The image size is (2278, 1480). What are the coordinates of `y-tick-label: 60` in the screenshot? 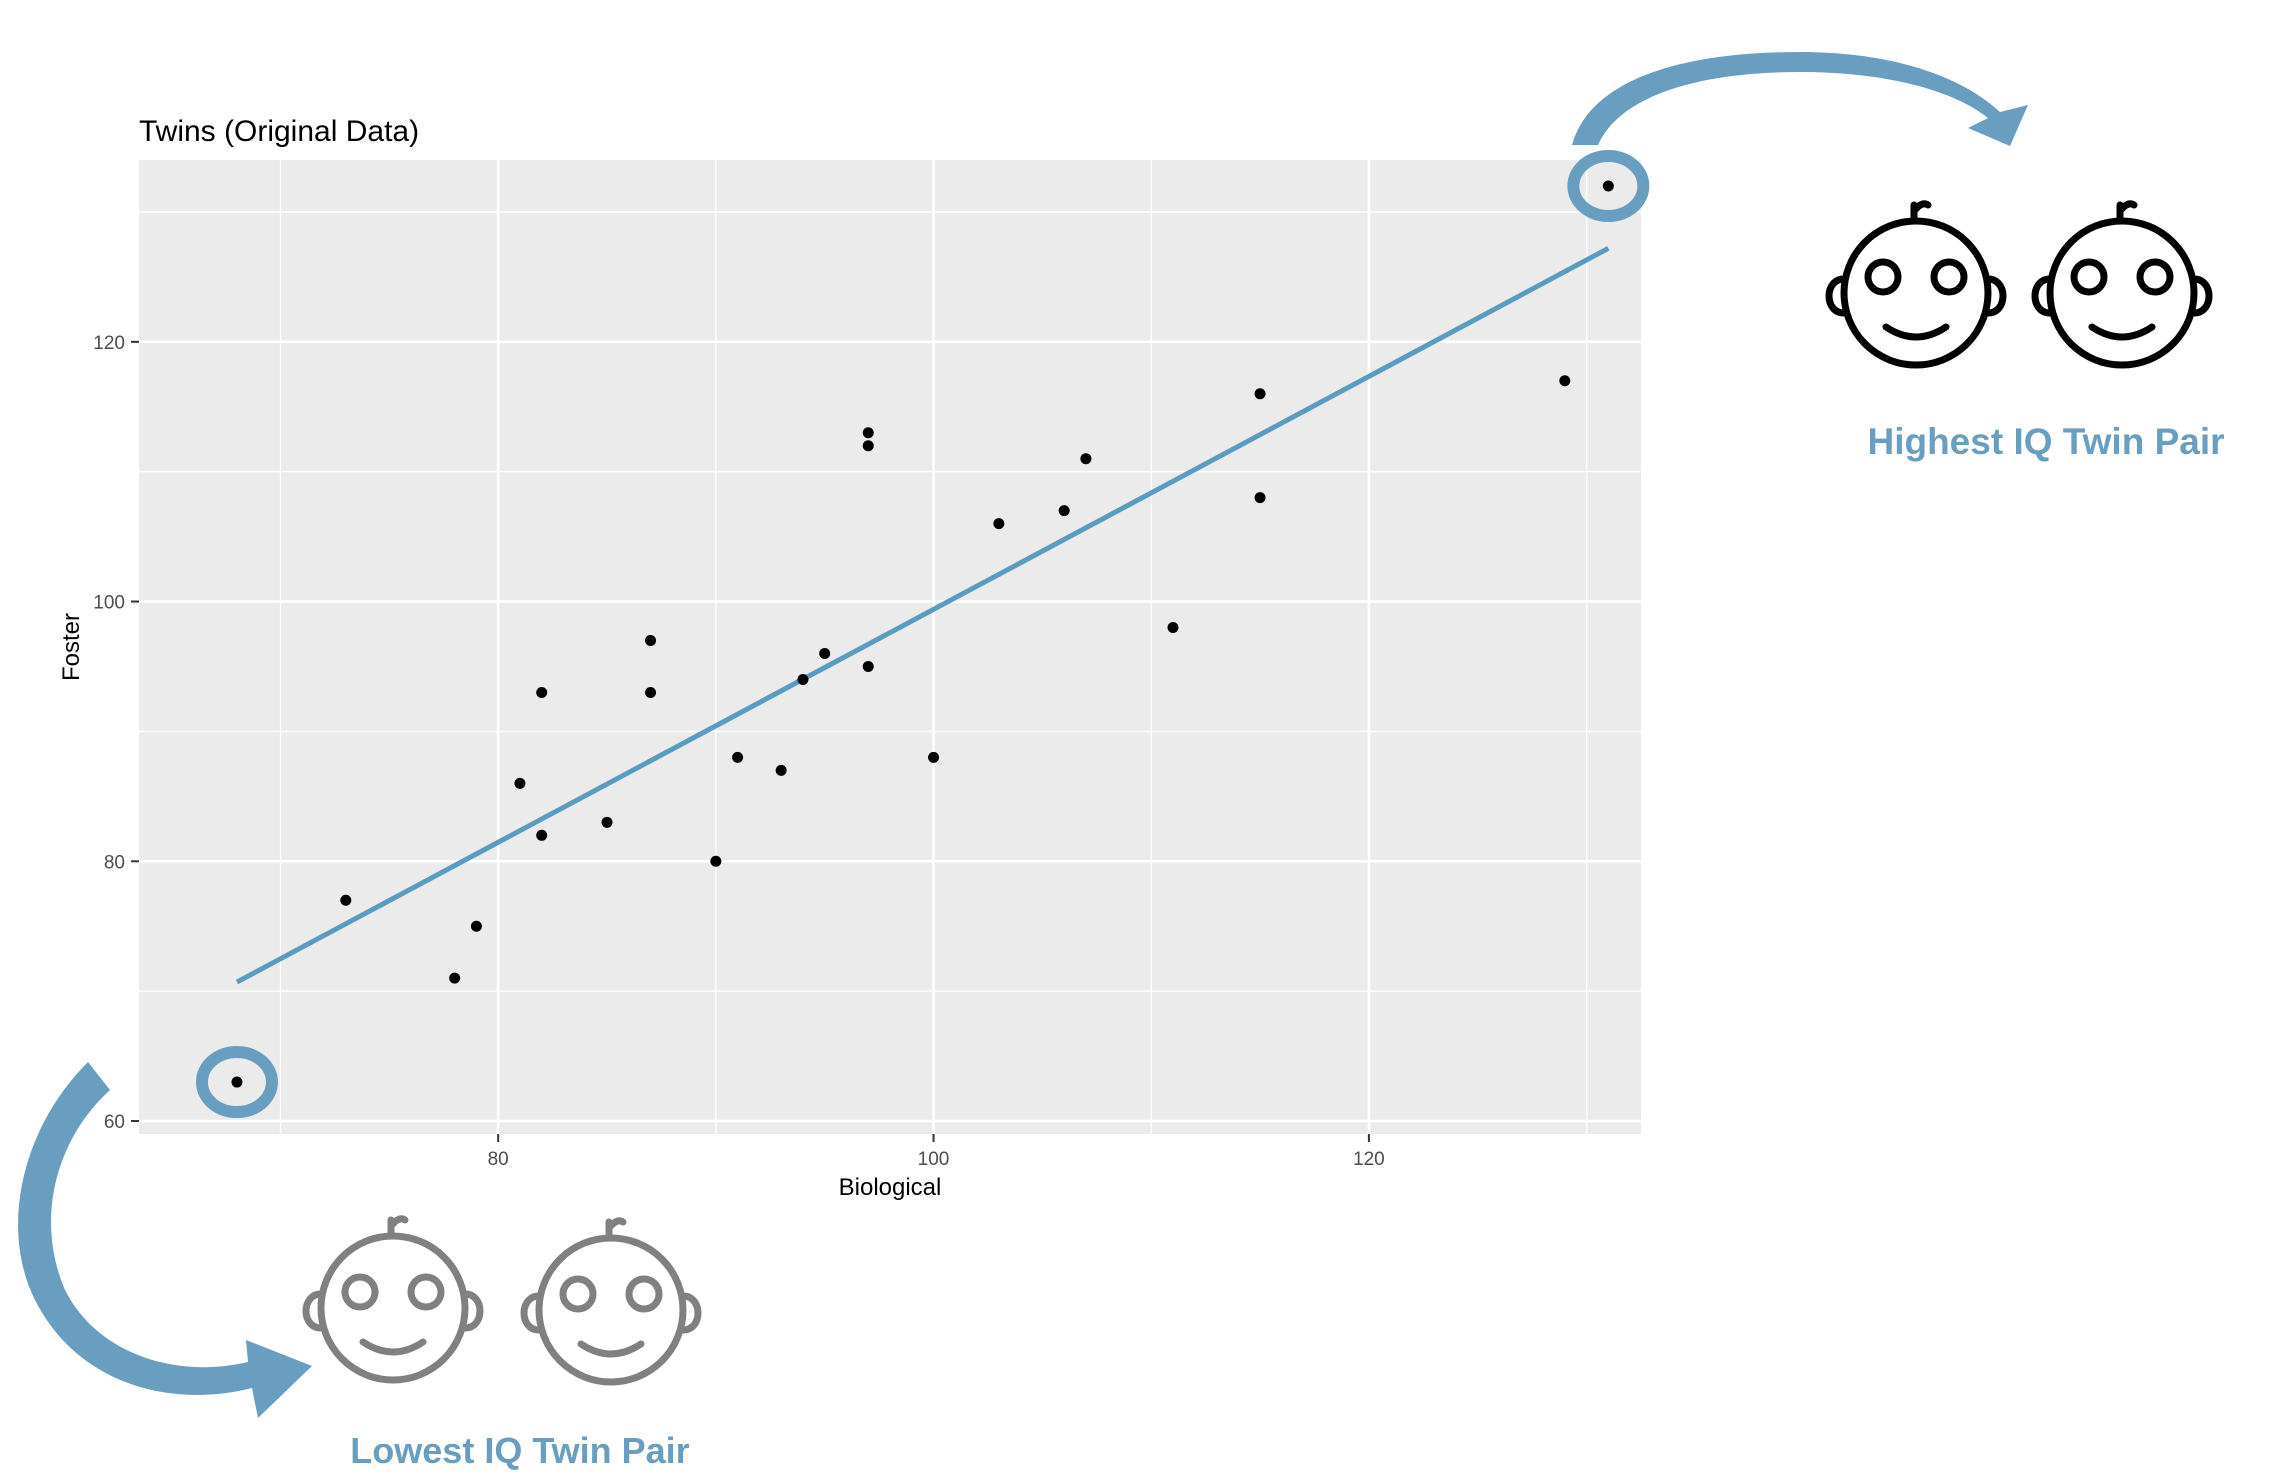 It's located at (114, 1122).